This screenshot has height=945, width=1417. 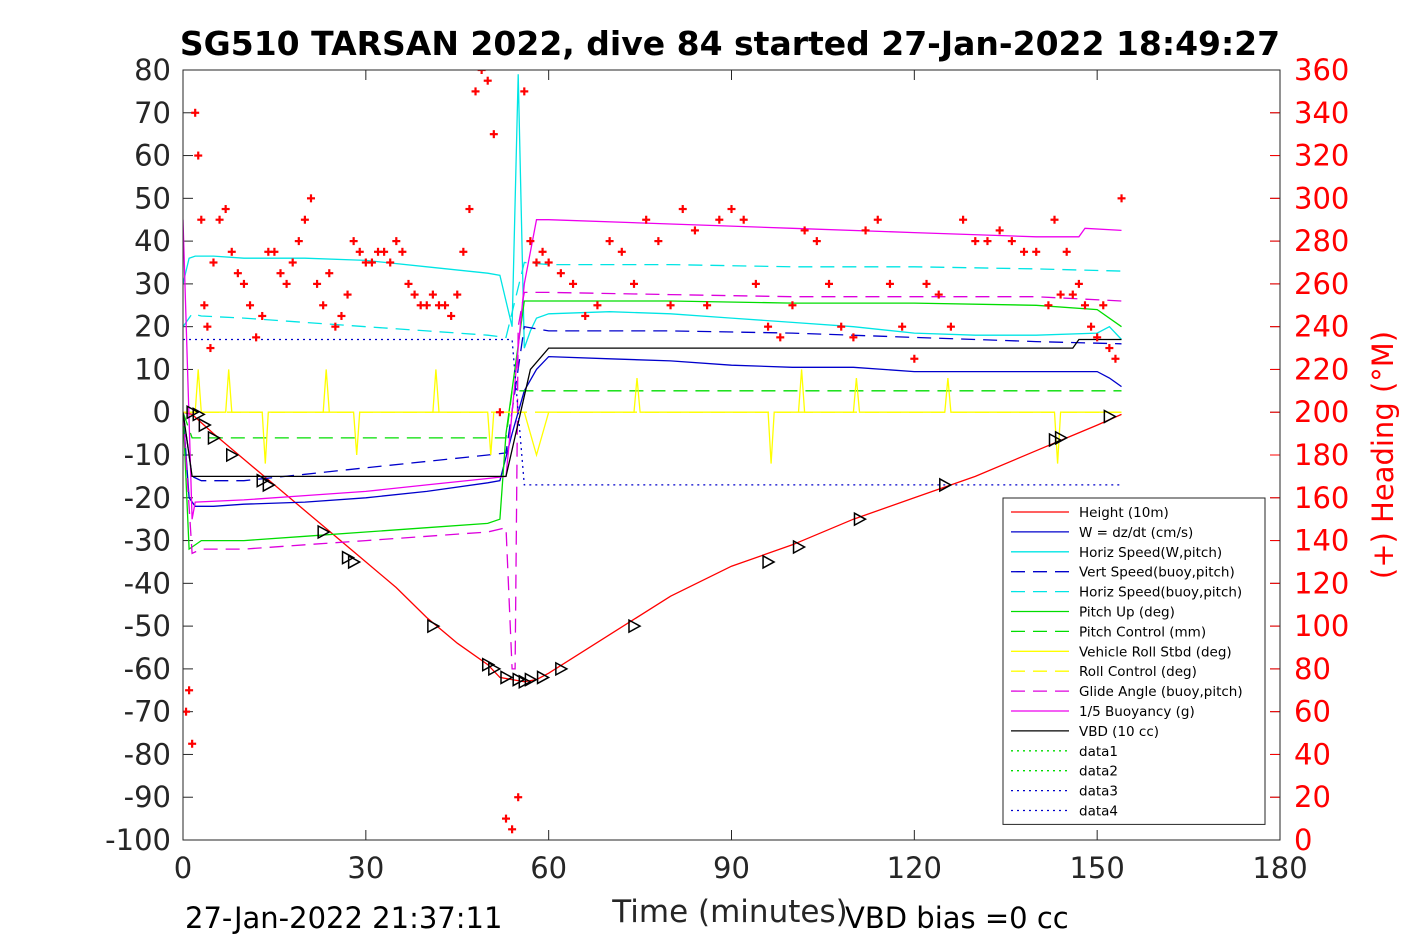 What do you see at coordinates (1124, 513) in the screenshot?
I see `legend-label: Height (10m)` at bounding box center [1124, 513].